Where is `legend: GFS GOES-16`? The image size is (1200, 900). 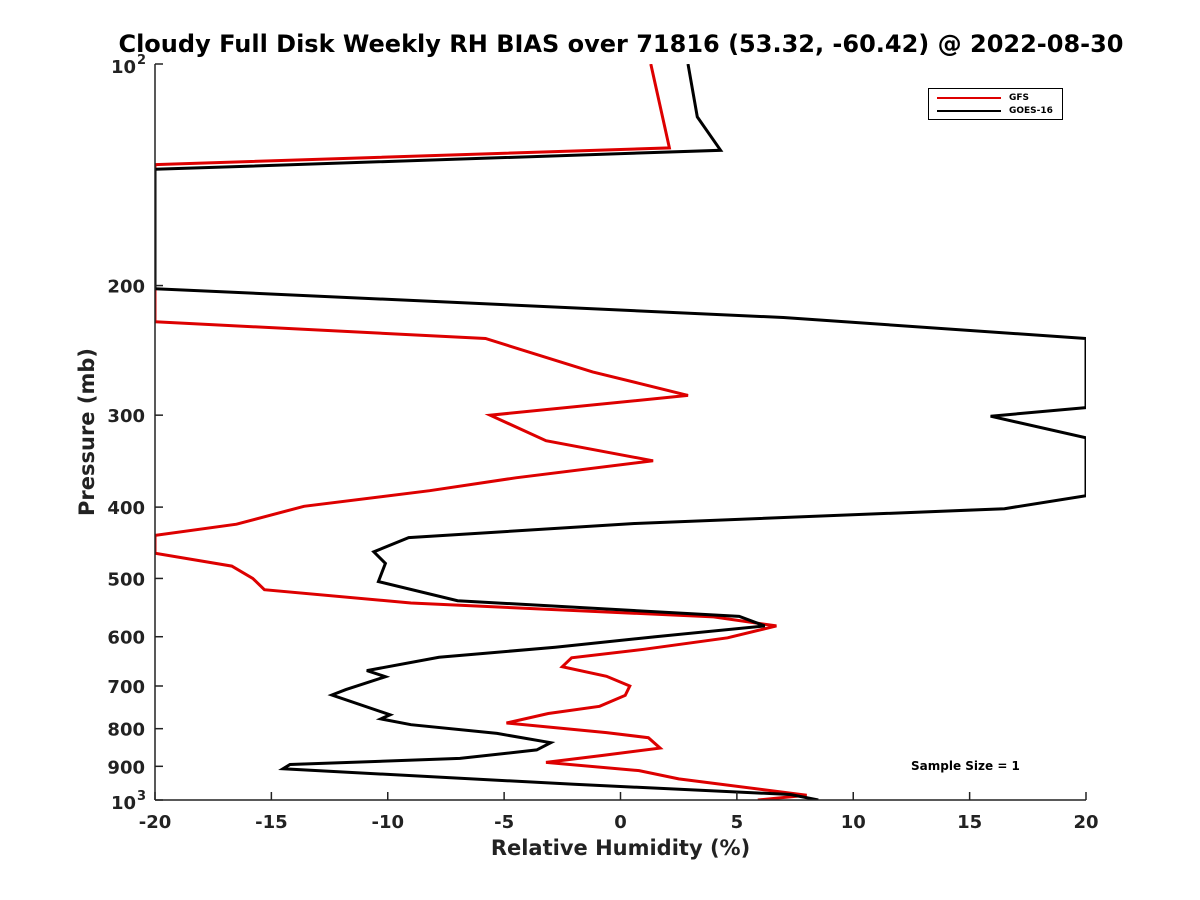
legend: GFS GOES-16 is located at coordinates (995, 104).